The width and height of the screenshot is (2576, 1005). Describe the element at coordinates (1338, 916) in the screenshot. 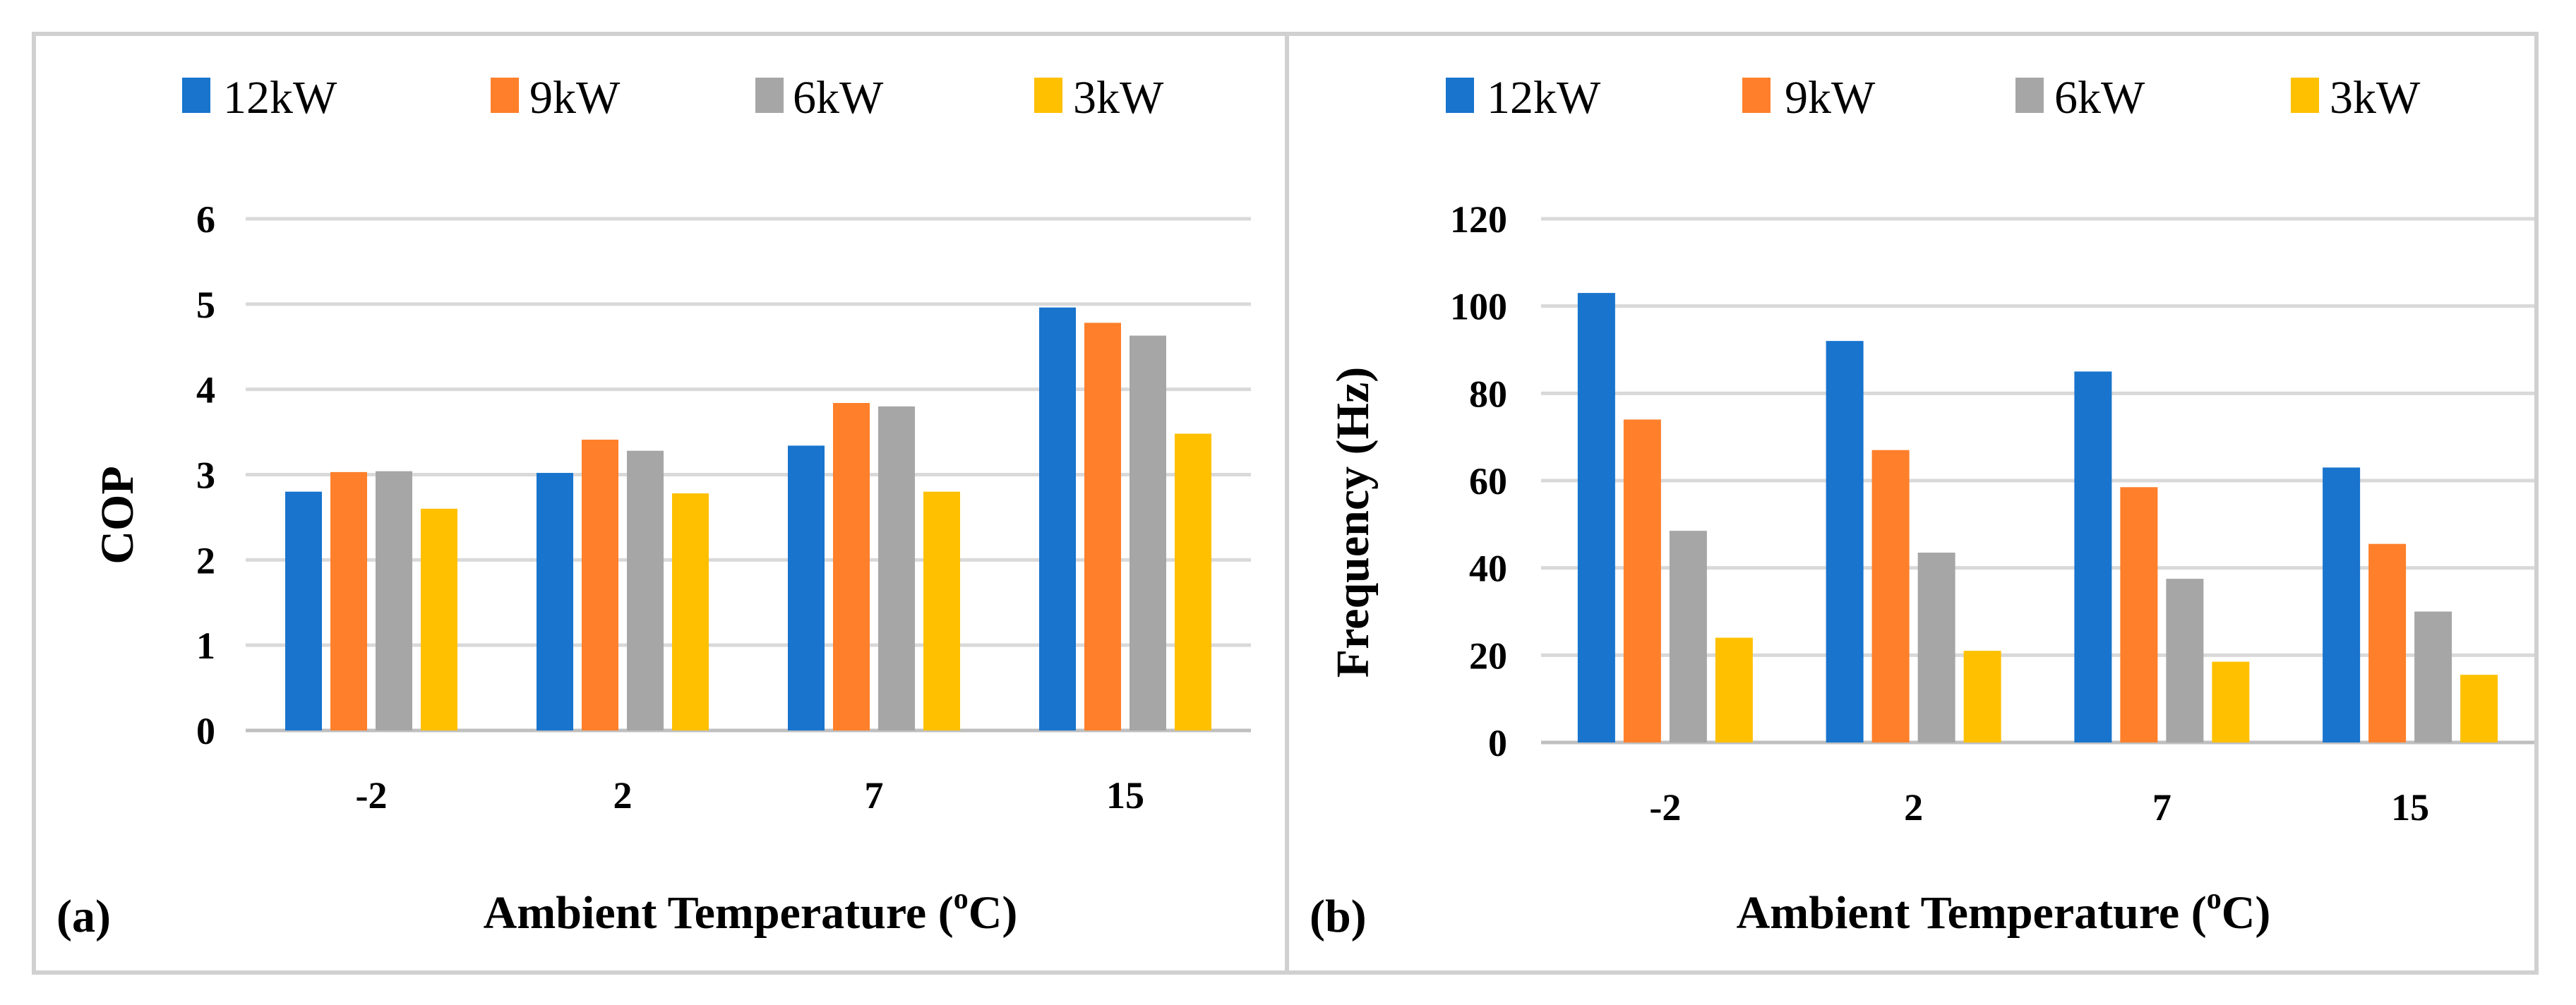

I see `panel-label-b: (b)` at that location.